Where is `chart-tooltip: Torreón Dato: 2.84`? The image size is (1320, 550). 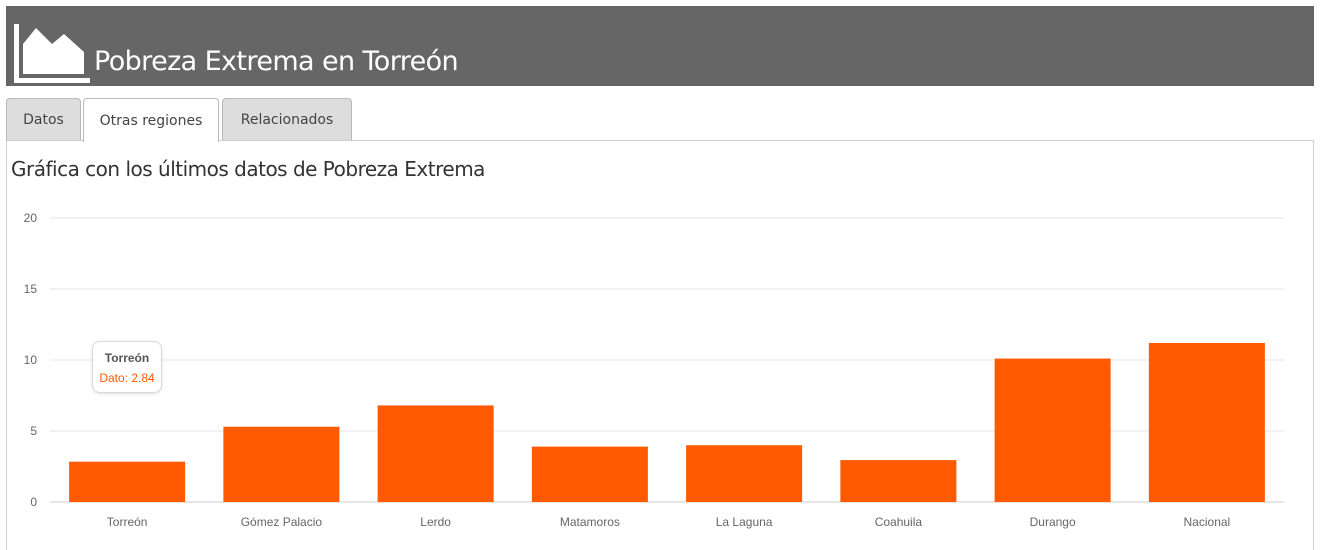 chart-tooltip: Torreón Dato: 2.84 is located at coordinates (127, 367).